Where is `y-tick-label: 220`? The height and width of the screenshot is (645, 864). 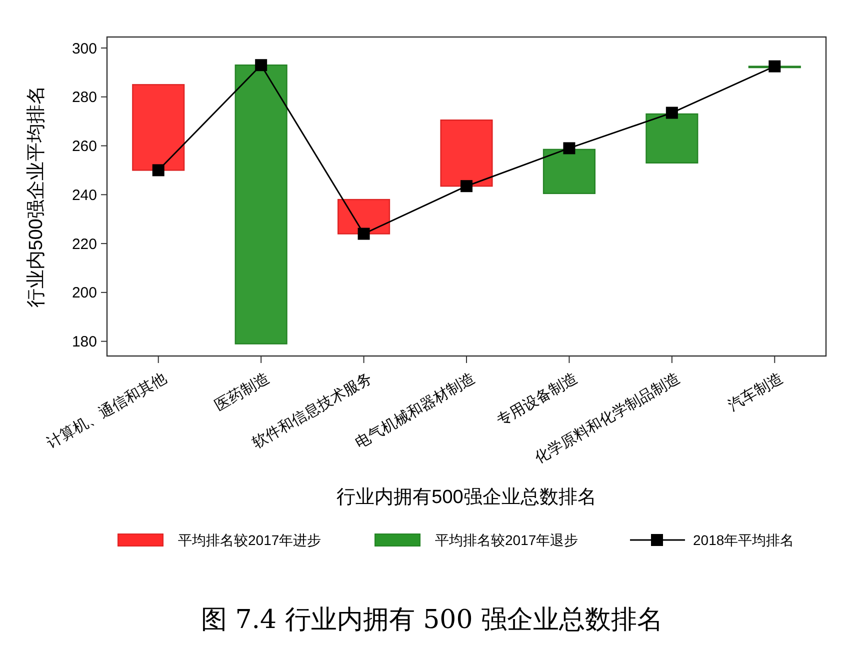
y-tick-label: 220 is located at coordinates (84, 244).